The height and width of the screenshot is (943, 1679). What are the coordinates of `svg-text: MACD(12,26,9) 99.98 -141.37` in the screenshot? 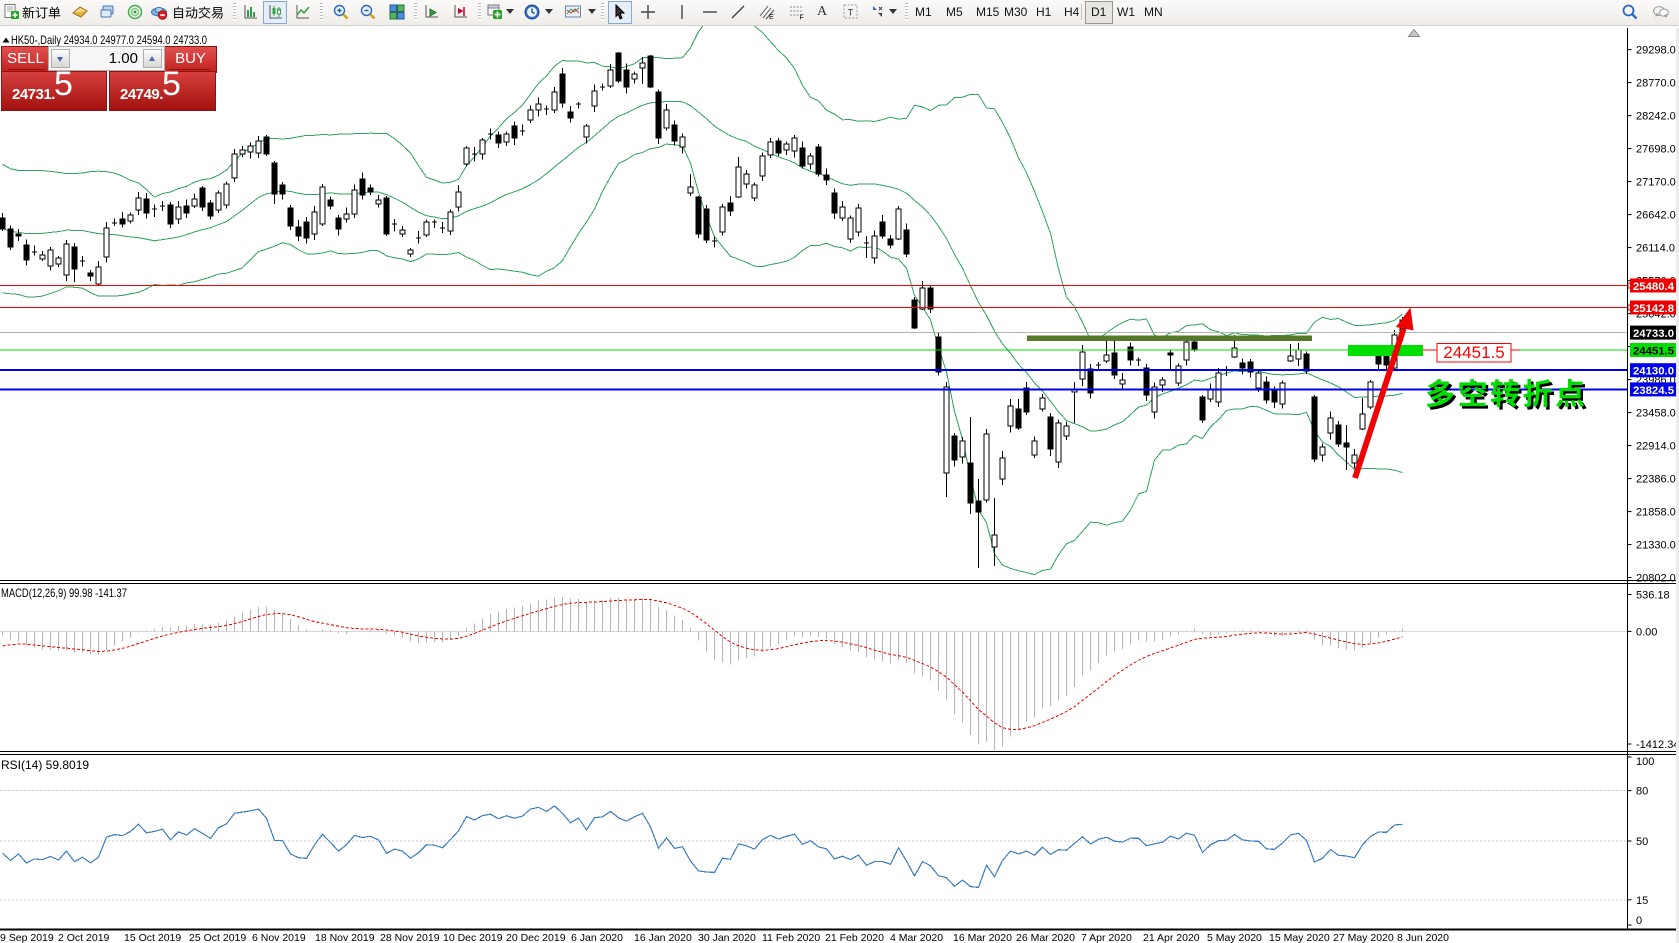 It's located at (64, 593).